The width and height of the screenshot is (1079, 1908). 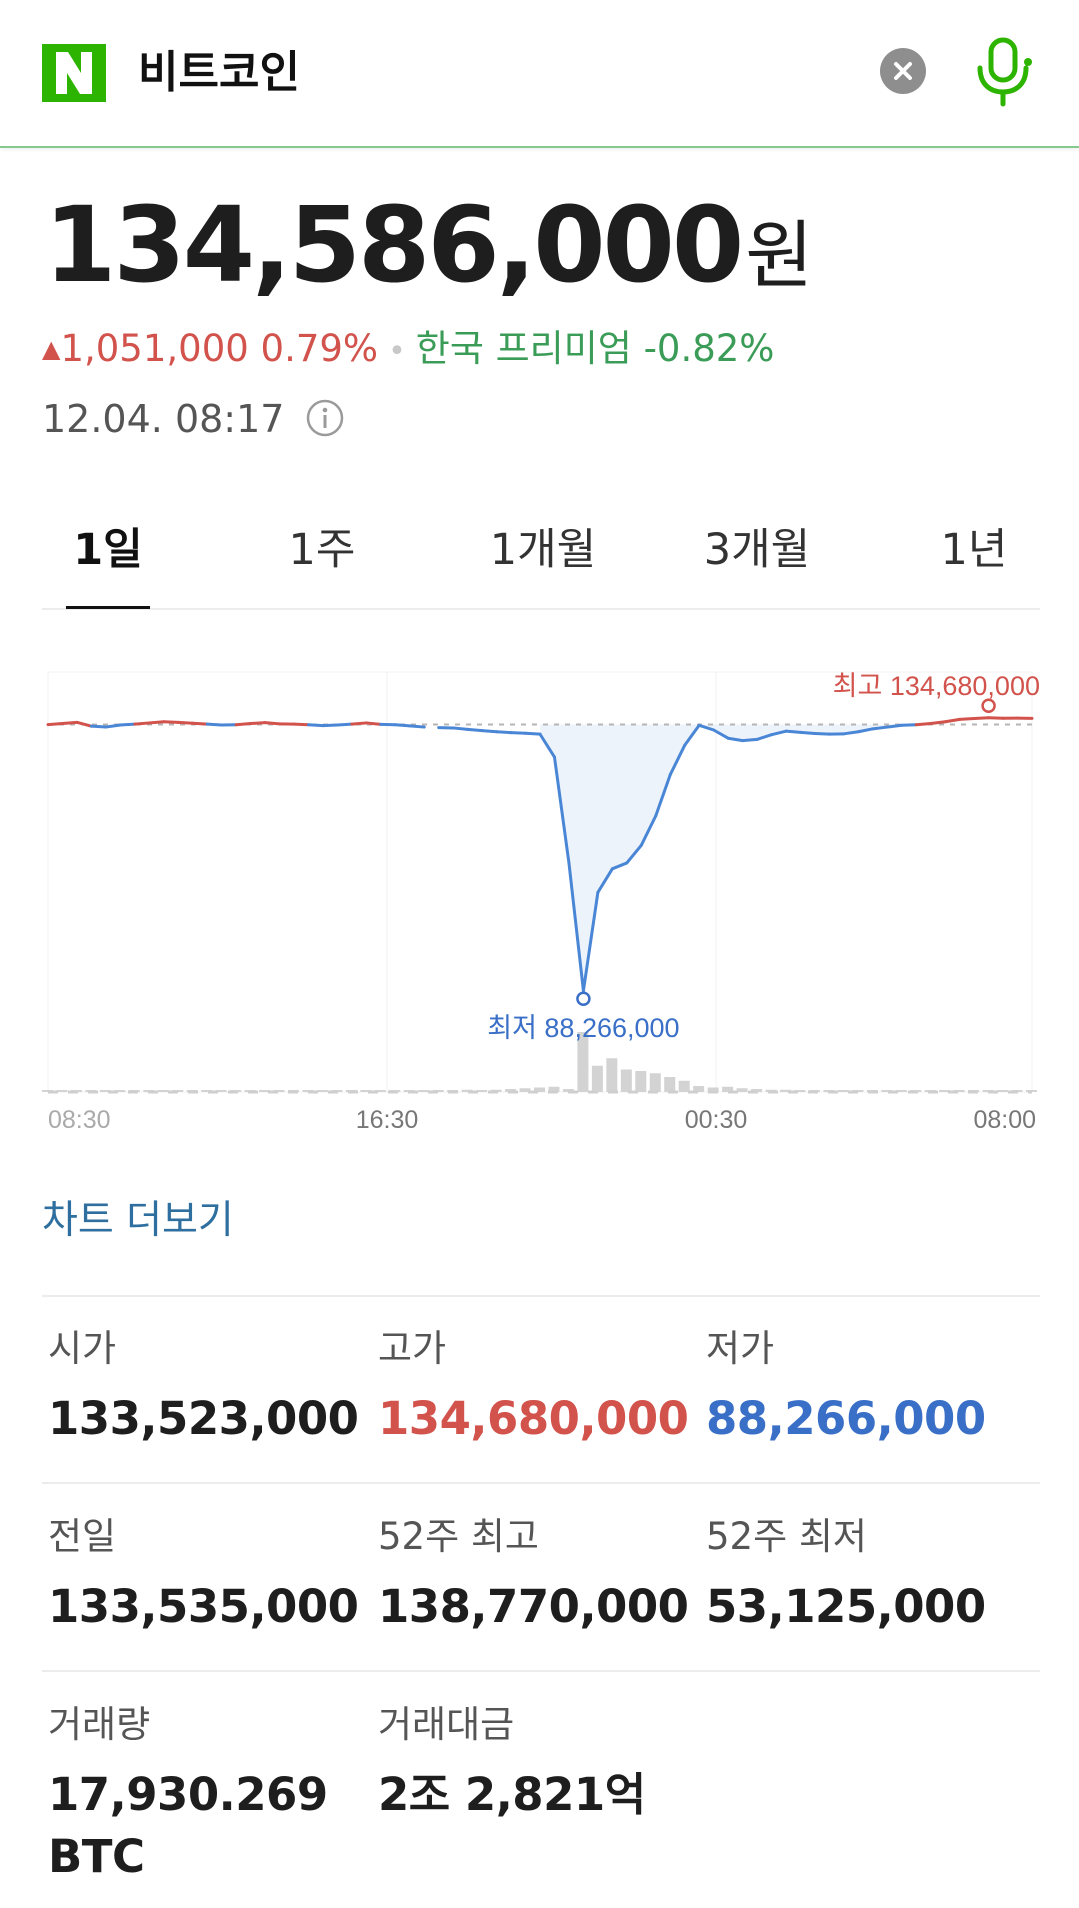 I want to click on stat-label: 전일, so click(x=82, y=1536).